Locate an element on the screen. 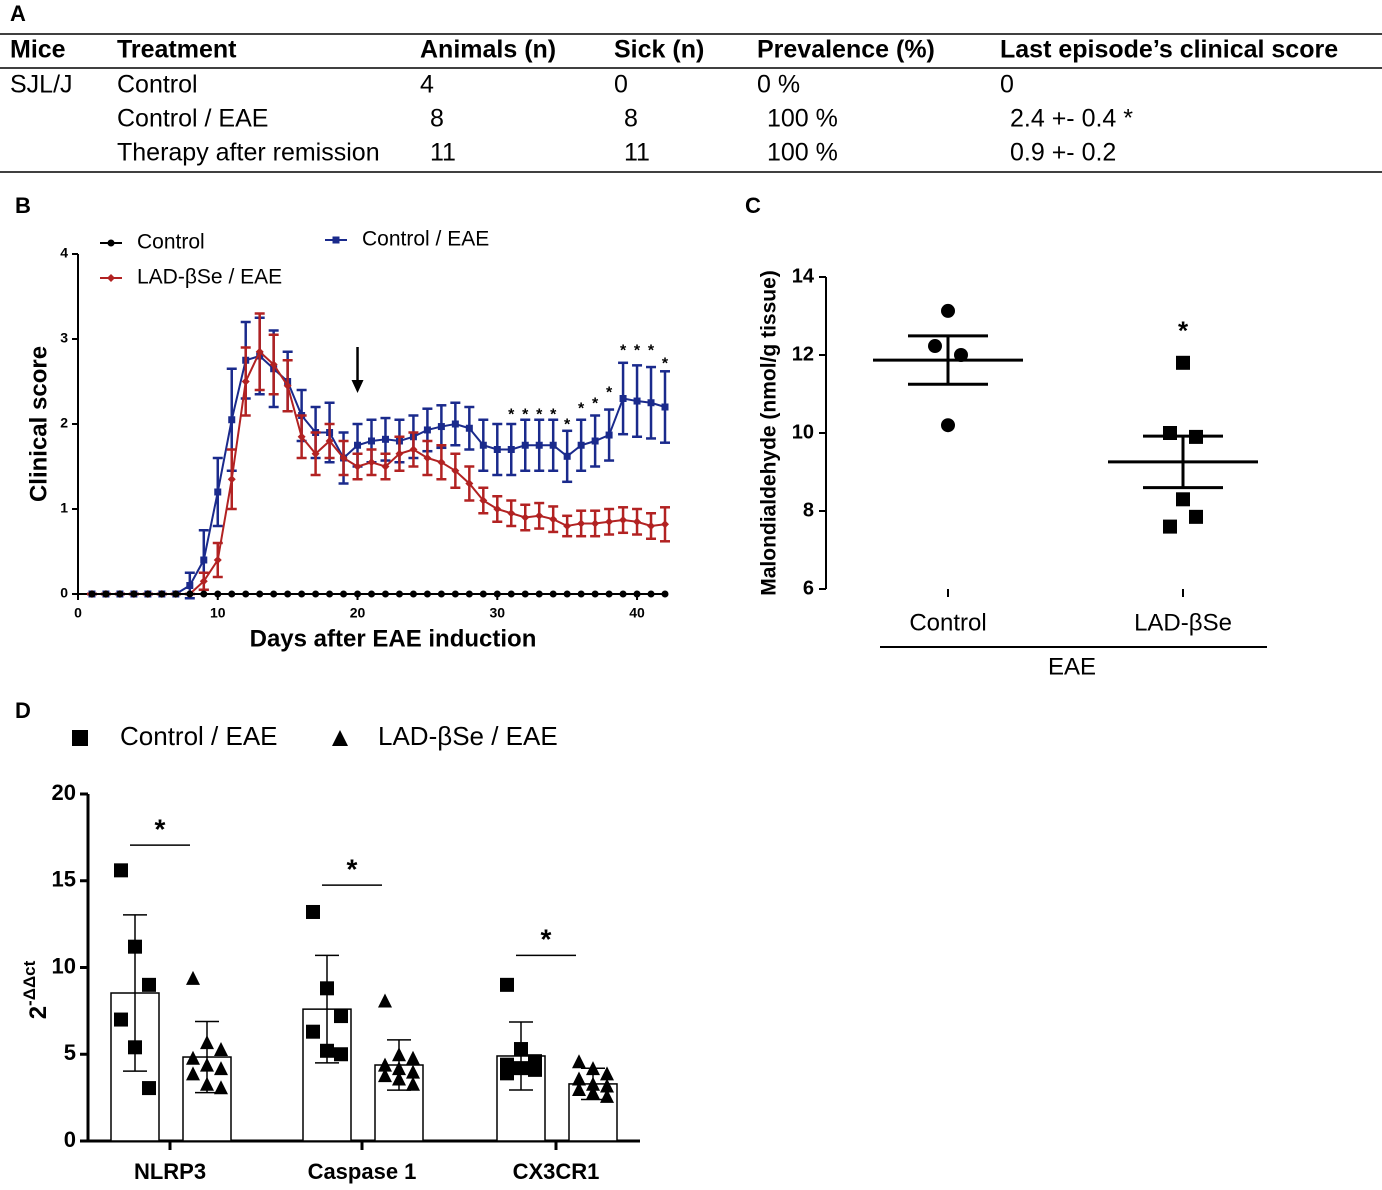 This screenshot has height=1190, width=1382. y-tick-label: 8 is located at coordinates (808, 510).